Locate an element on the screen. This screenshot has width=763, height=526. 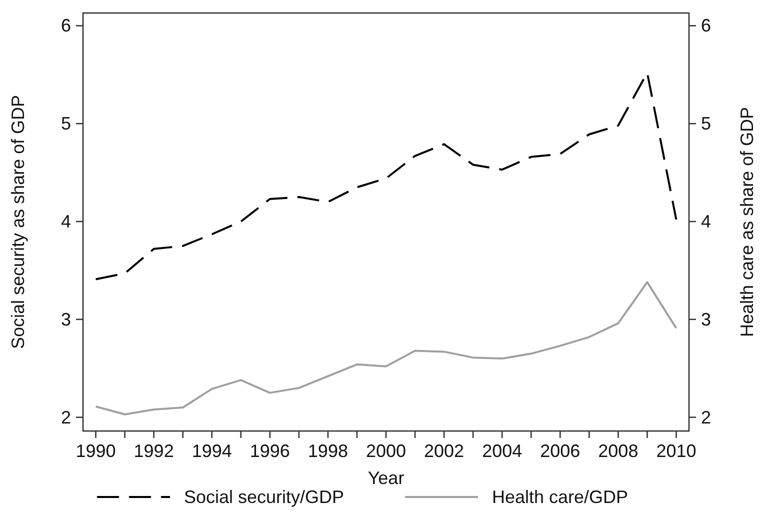
y-tick-label: 3 is located at coordinates (65, 319).